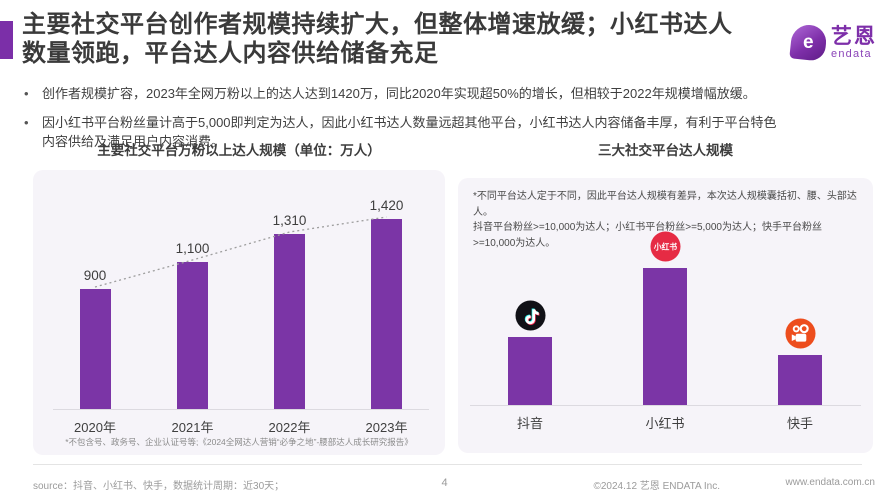 This screenshot has height=500, width=889. Describe the element at coordinates (444, 483) in the screenshot. I see `footer-page-number: 4` at that location.